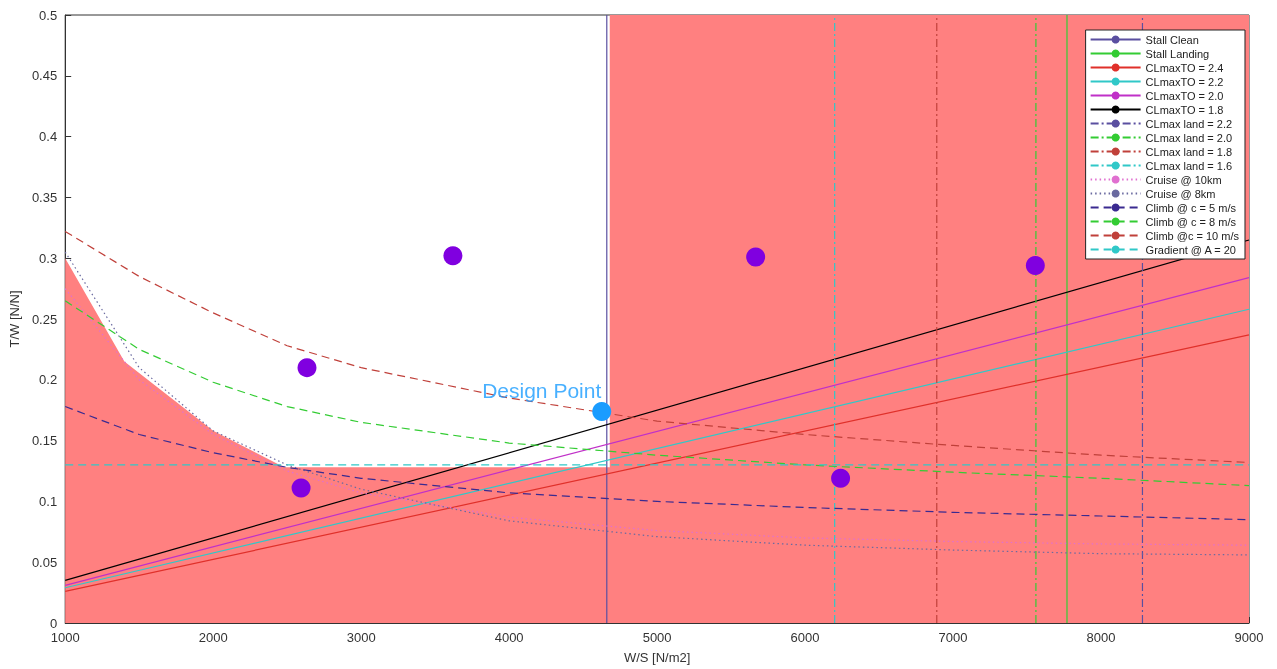 The width and height of the screenshot is (1277, 669). I want to click on legend-label: CLmaxTO = 2.2, so click(1184, 81).